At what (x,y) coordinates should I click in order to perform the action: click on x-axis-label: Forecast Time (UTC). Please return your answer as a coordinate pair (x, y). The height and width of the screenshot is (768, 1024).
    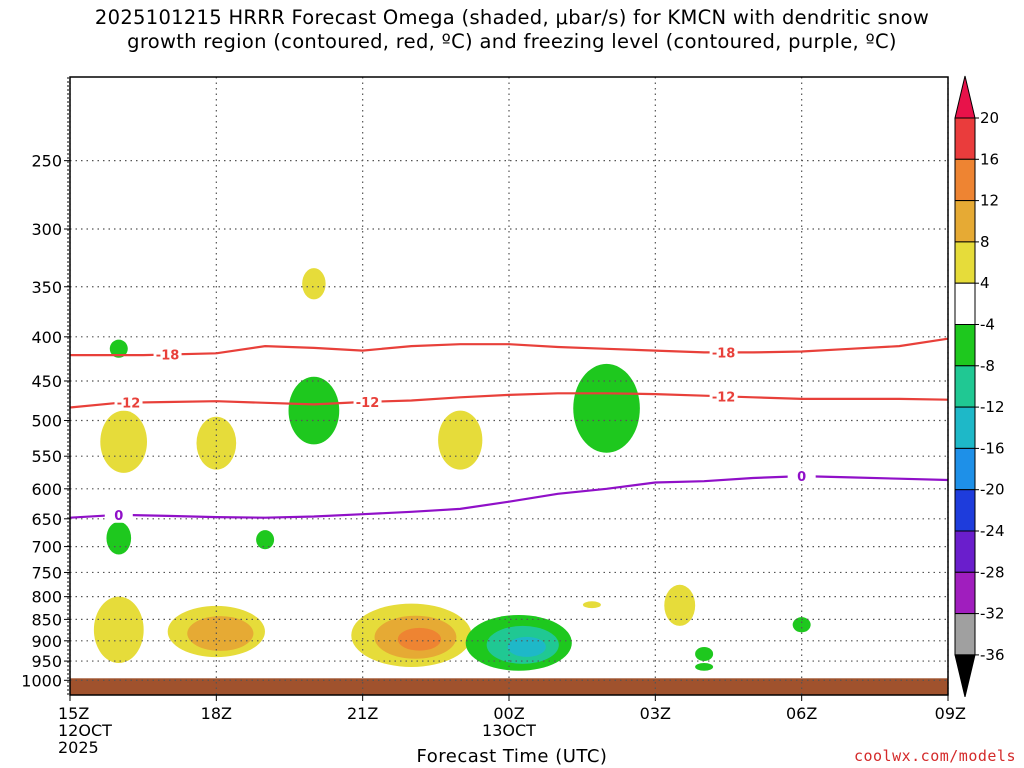
    Looking at the image, I should click on (512, 756).